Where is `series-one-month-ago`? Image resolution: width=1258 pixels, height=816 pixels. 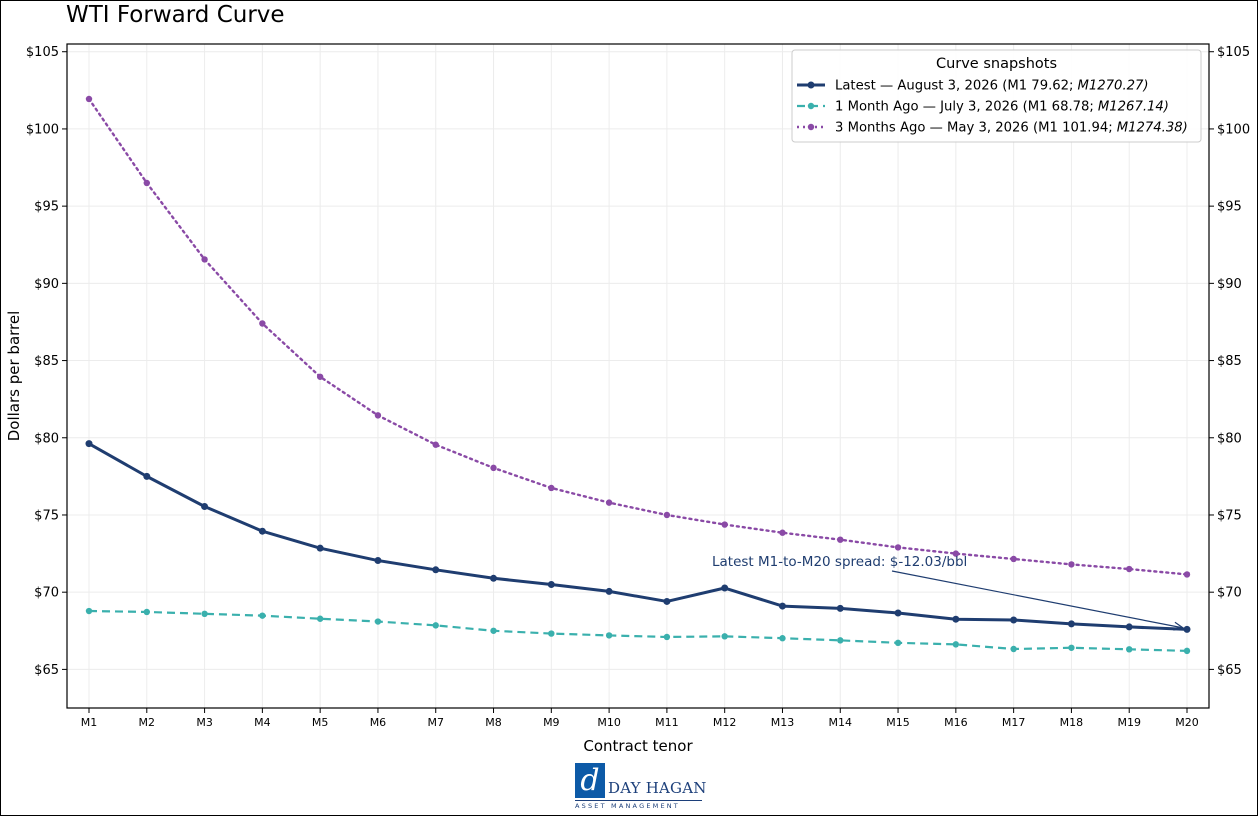
series-one-month-ago is located at coordinates (638, 631).